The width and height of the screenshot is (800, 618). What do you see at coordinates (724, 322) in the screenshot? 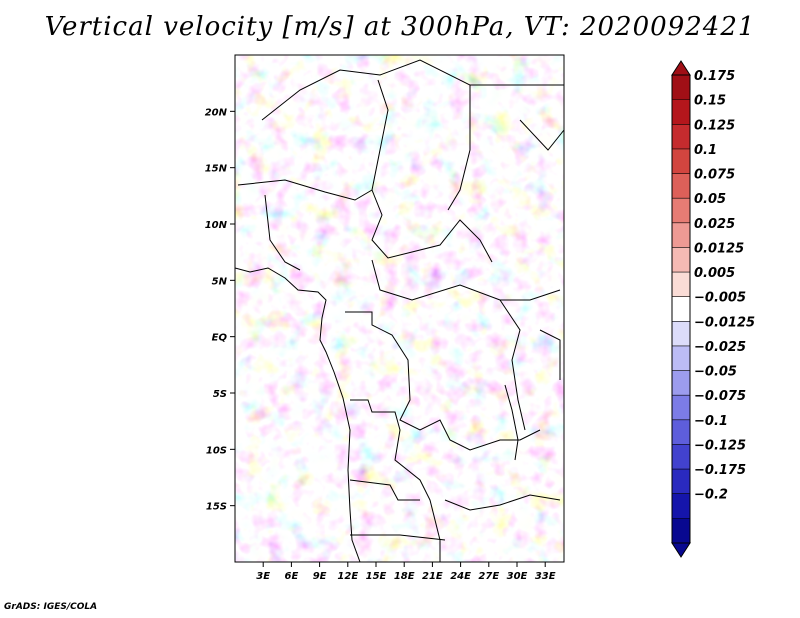
I see `colorbar-label: −0.0125` at bounding box center [724, 322].